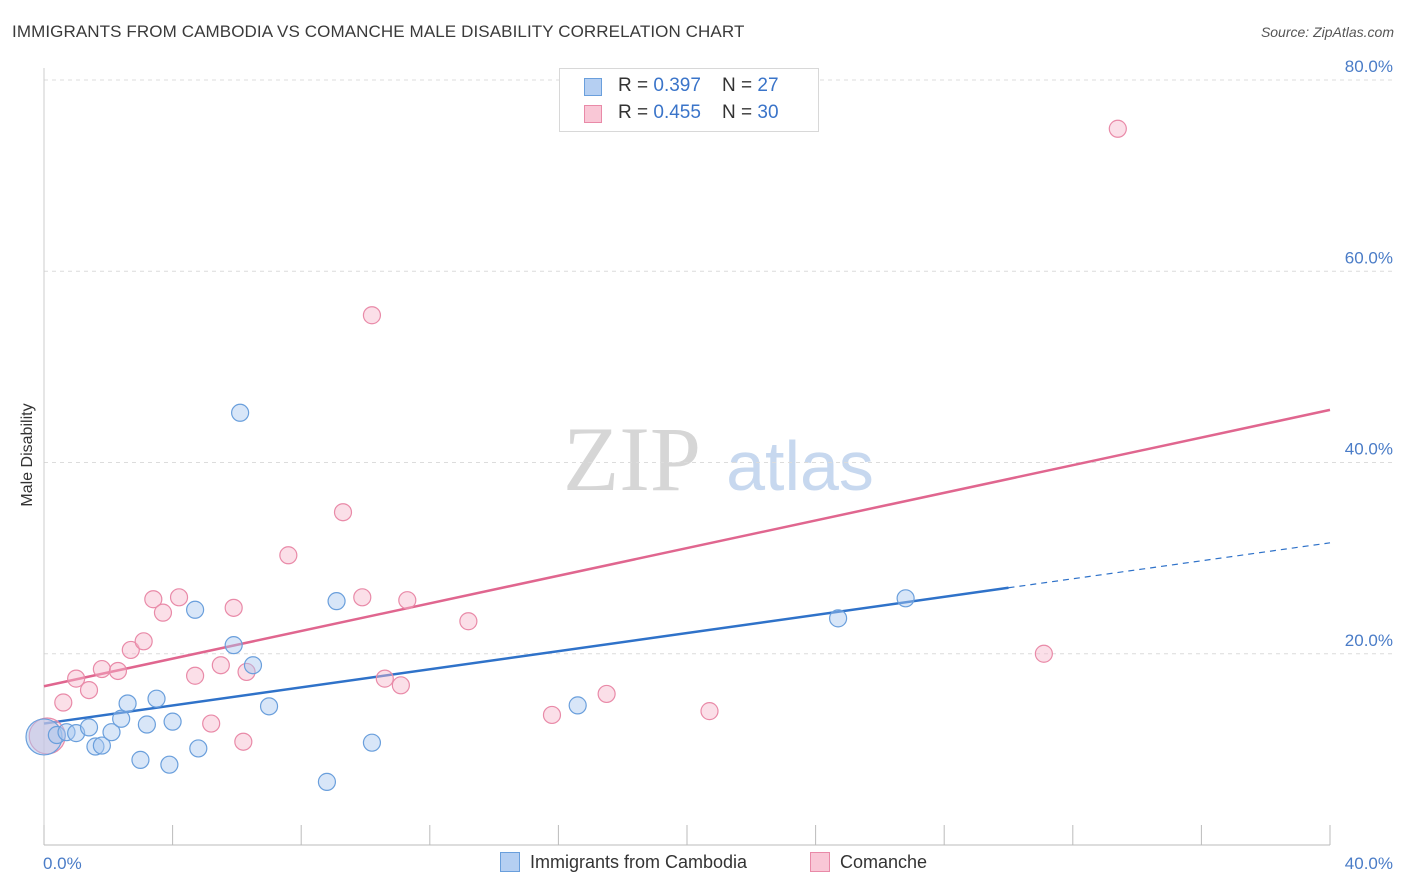 The width and height of the screenshot is (1406, 892). Describe the element at coordinates (677, 85) in the screenshot. I see `legend-r-value: 0.397` at that location.